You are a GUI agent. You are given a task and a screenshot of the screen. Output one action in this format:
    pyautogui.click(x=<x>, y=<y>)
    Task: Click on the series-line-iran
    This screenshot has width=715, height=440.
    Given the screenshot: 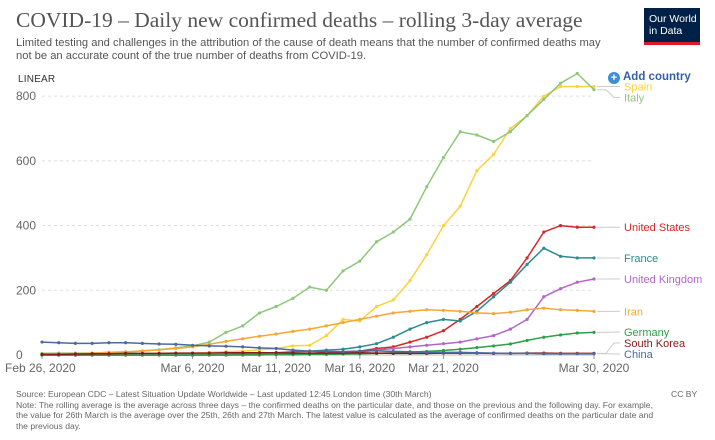 What is the action you would take?
    pyautogui.click(x=318, y=331)
    